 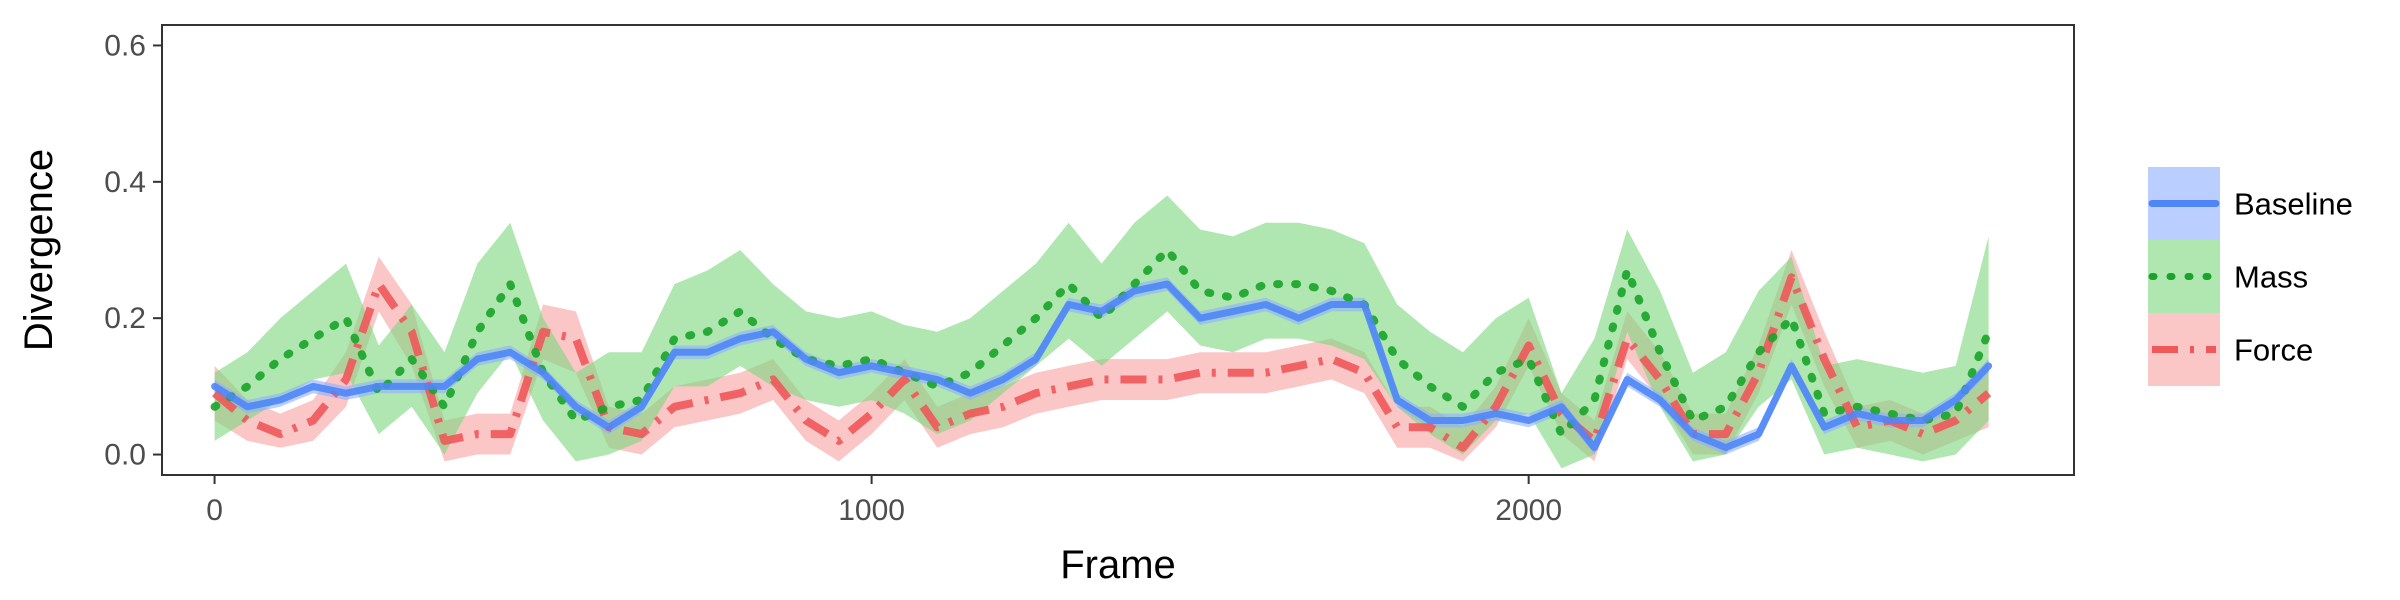 What do you see at coordinates (2273, 350) in the screenshot?
I see `legend-label-force: Force` at bounding box center [2273, 350].